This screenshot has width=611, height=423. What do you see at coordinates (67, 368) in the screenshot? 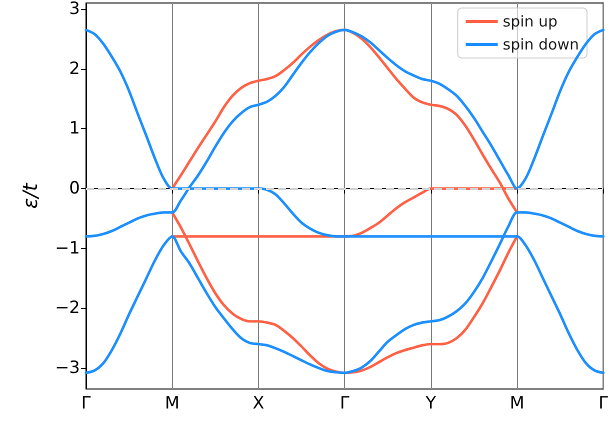
I see `y-tick-label: −3` at bounding box center [67, 368].